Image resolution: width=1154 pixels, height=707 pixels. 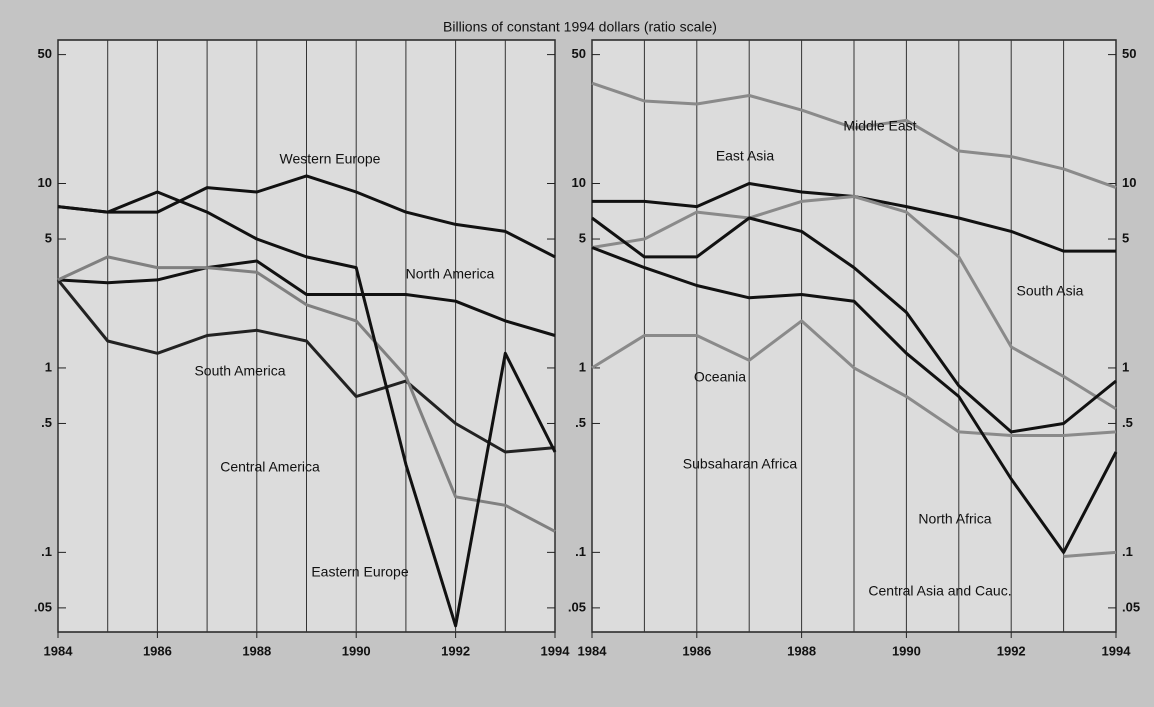 What do you see at coordinates (879, 126) in the screenshot?
I see `series-label: Middle East` at bounding box center [879, 126].